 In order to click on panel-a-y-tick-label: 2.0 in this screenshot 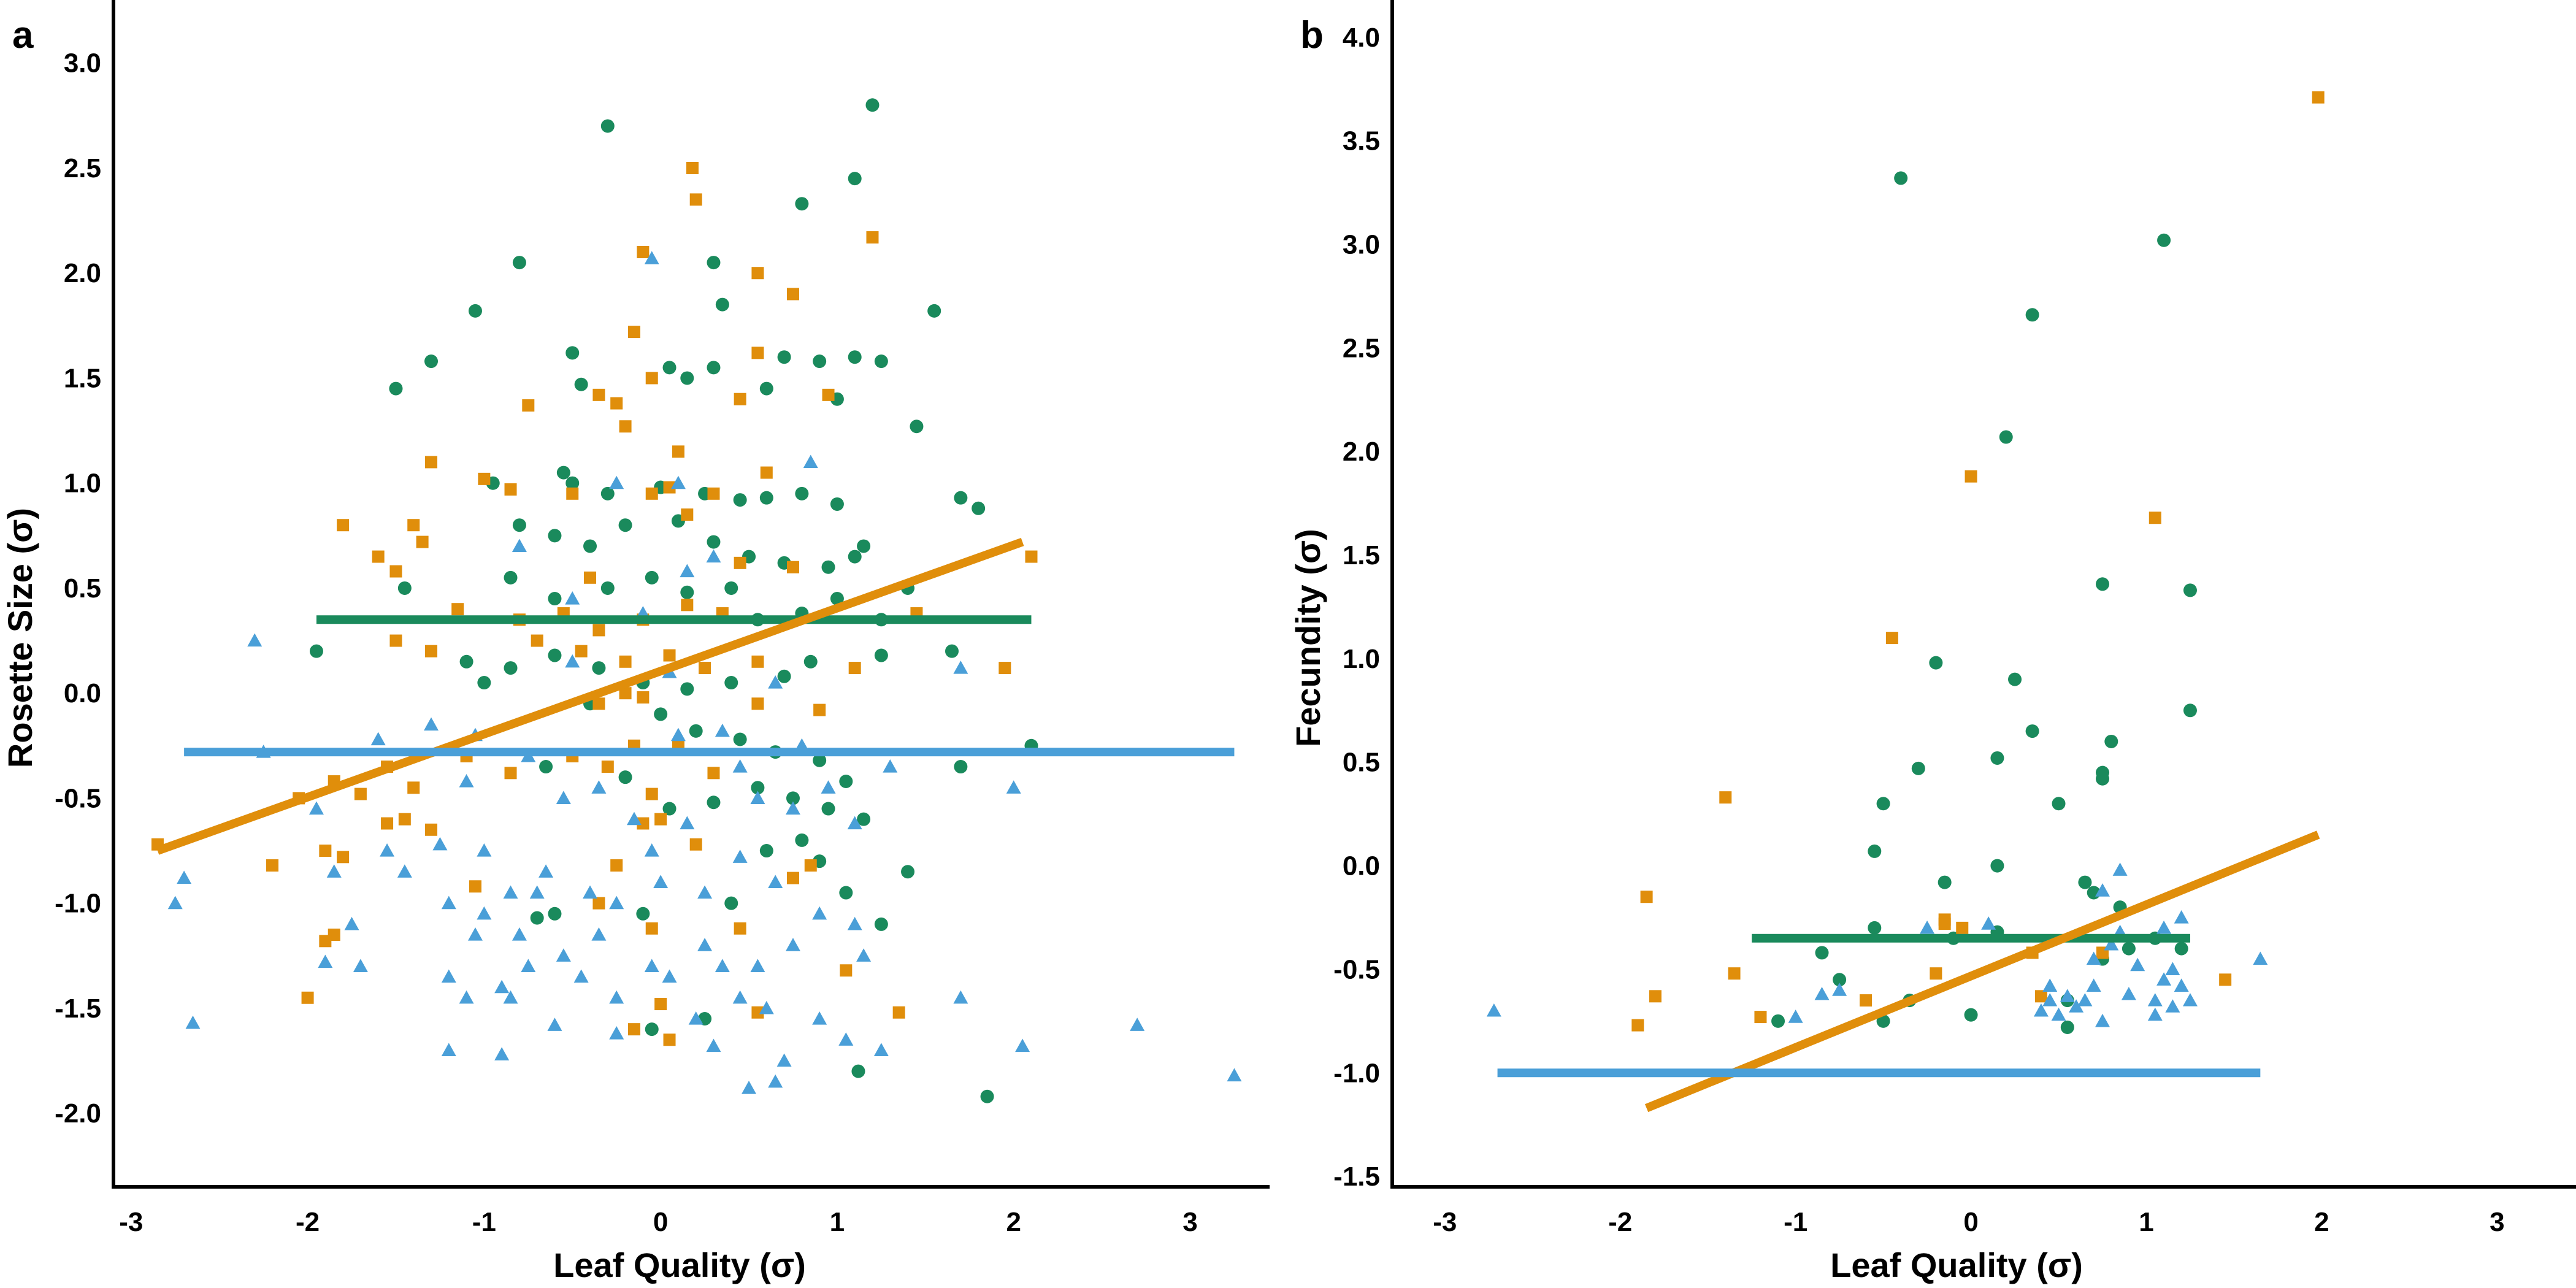, I will do `click(82, 273)`.